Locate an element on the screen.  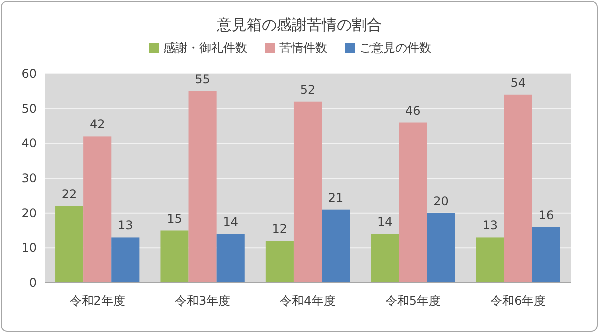
chart-title: 意見箱の感謝苦情の割合 is located at coordinates (299, 25).